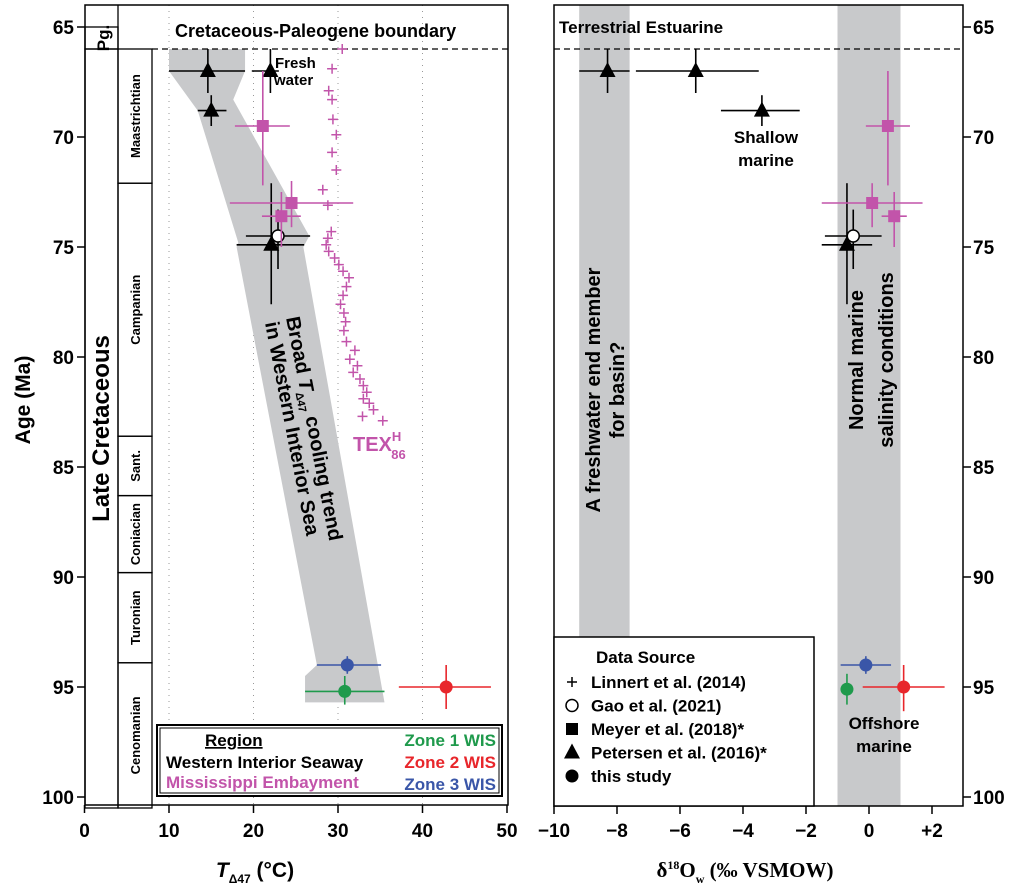  I want to click on stage-label: Maastrichtian, so click(135, 116).